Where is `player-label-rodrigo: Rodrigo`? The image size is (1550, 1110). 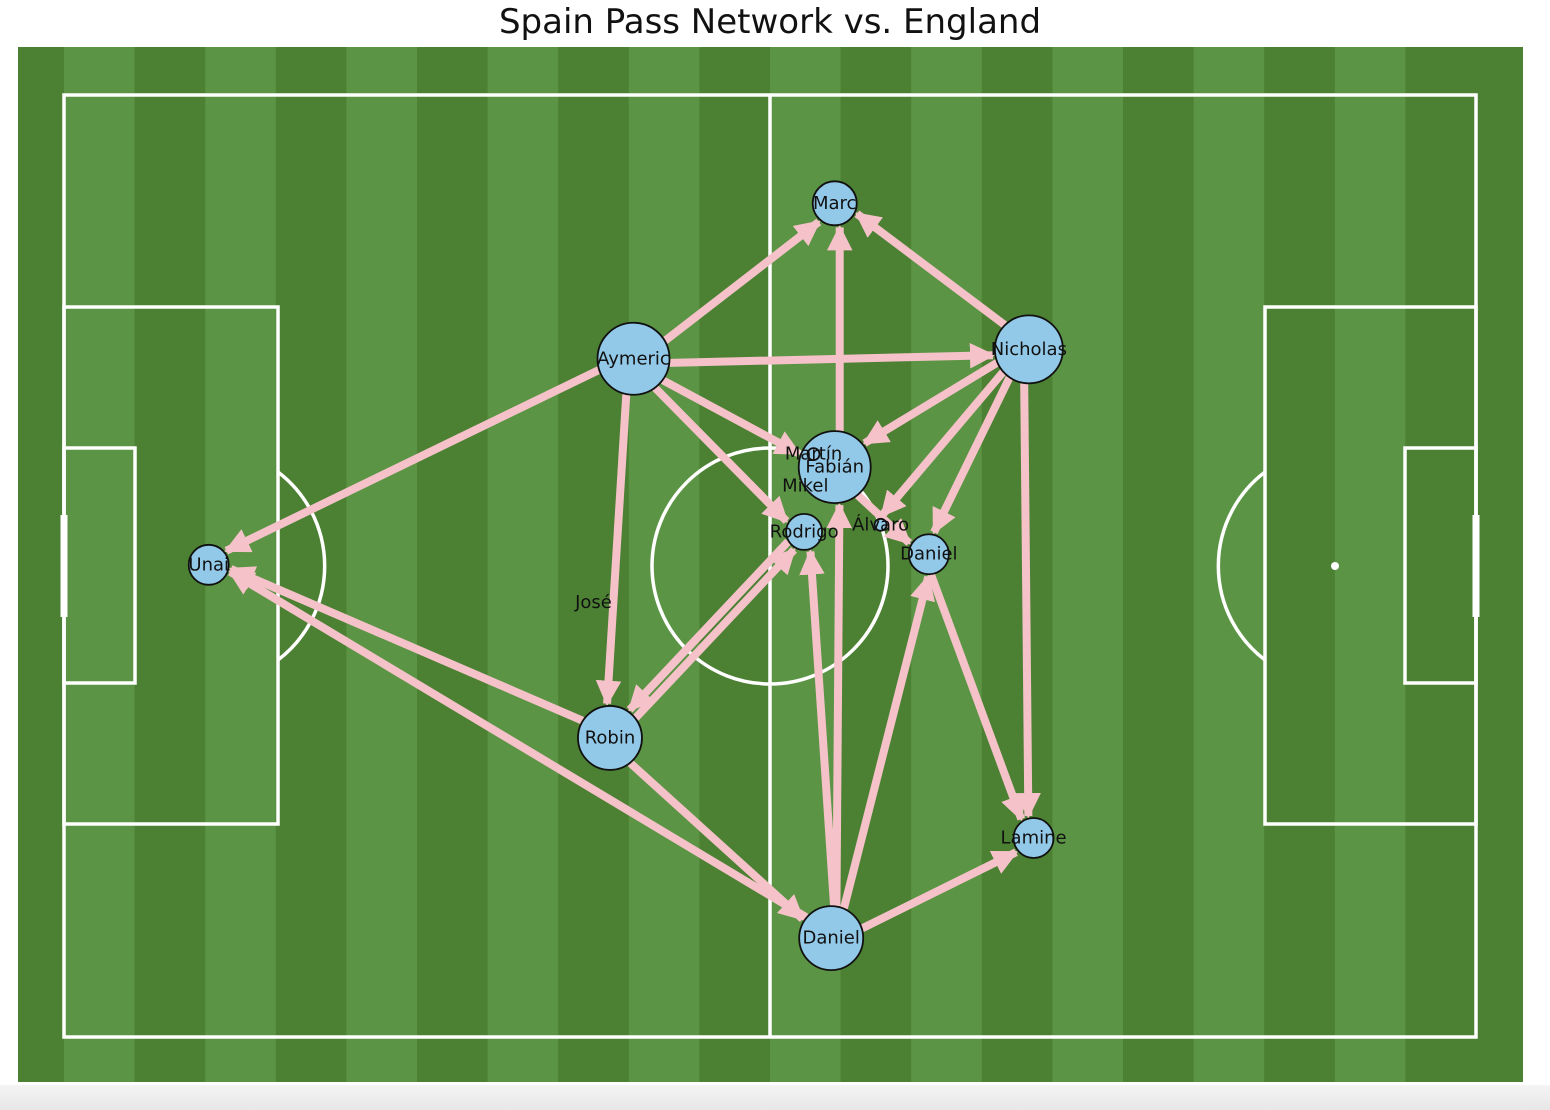
player-label-rodrigo: Rodrigo is located at coordinates (804, 531).